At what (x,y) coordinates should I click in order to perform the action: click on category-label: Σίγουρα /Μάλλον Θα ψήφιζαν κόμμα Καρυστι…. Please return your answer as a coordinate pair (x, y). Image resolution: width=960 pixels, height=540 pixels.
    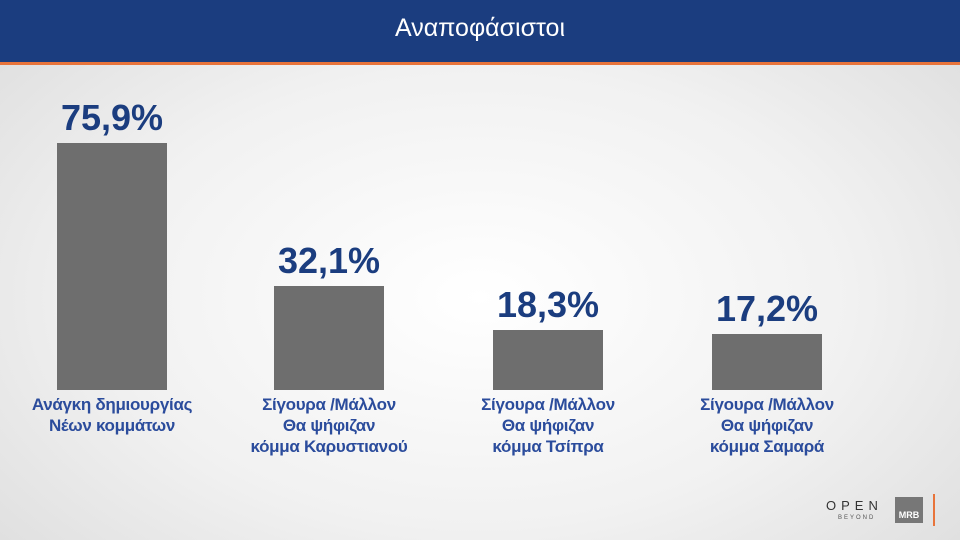
    Looking at the image, I should click on (329, 425).